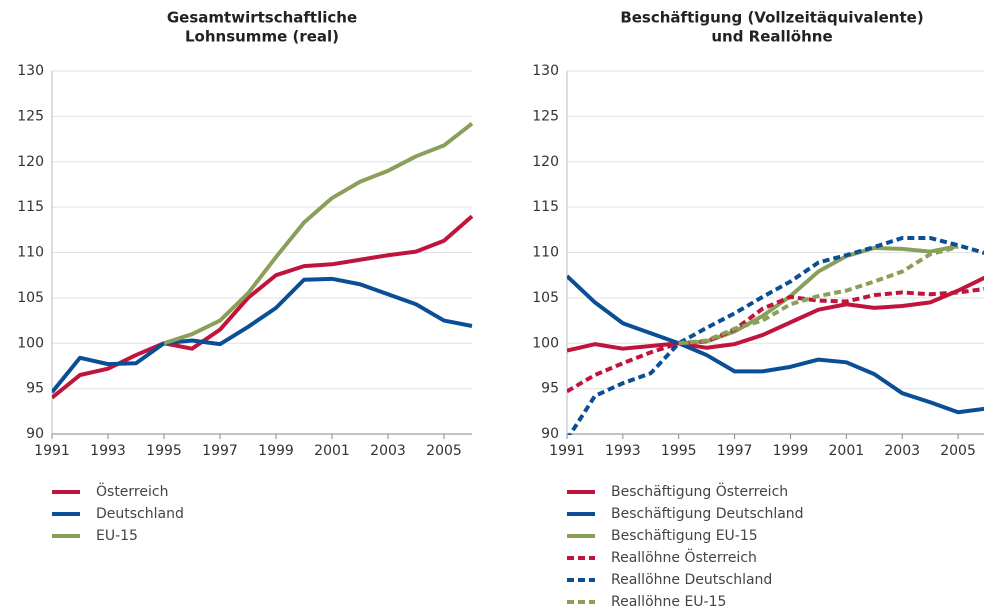  What do you see at coordinates (684, 557) in the screenshot?
I see `legend-label: Reallöhne Österreich` at bounding box center [684, 557].